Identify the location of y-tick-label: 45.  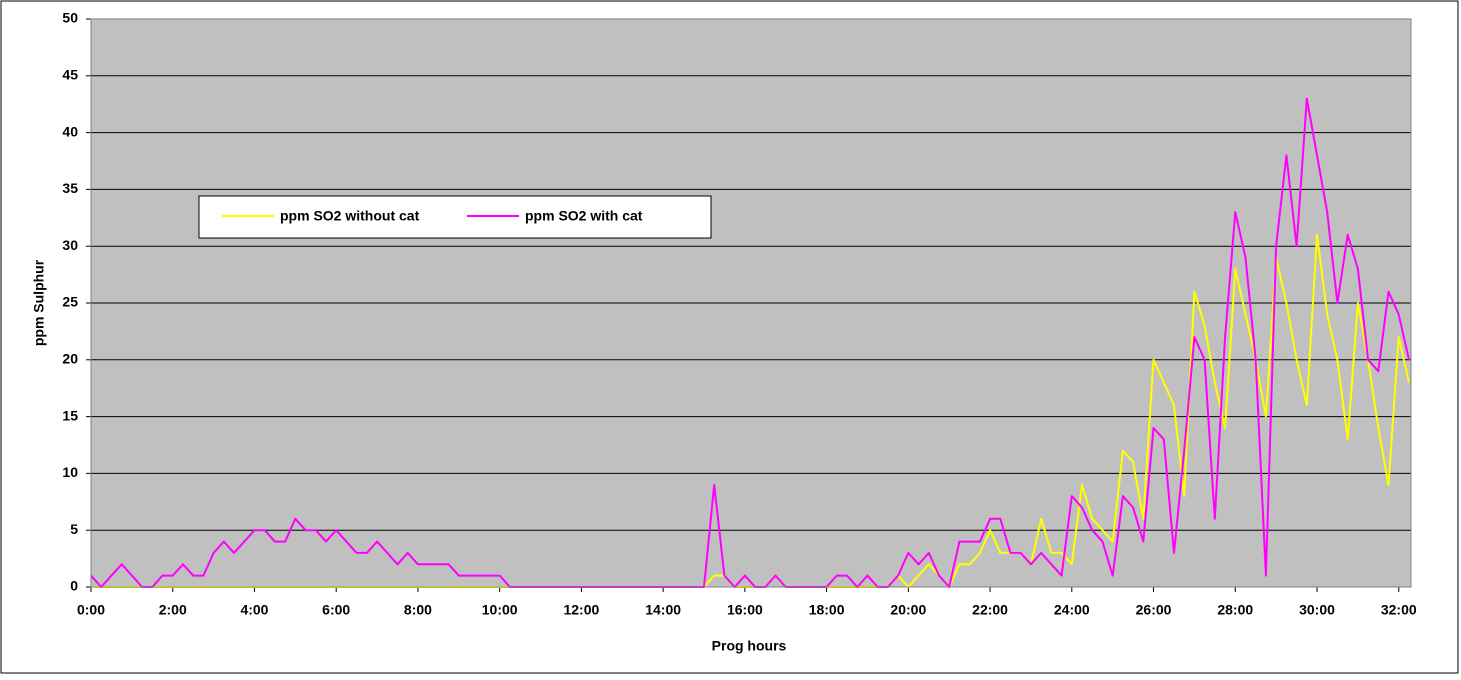
(70, 75).